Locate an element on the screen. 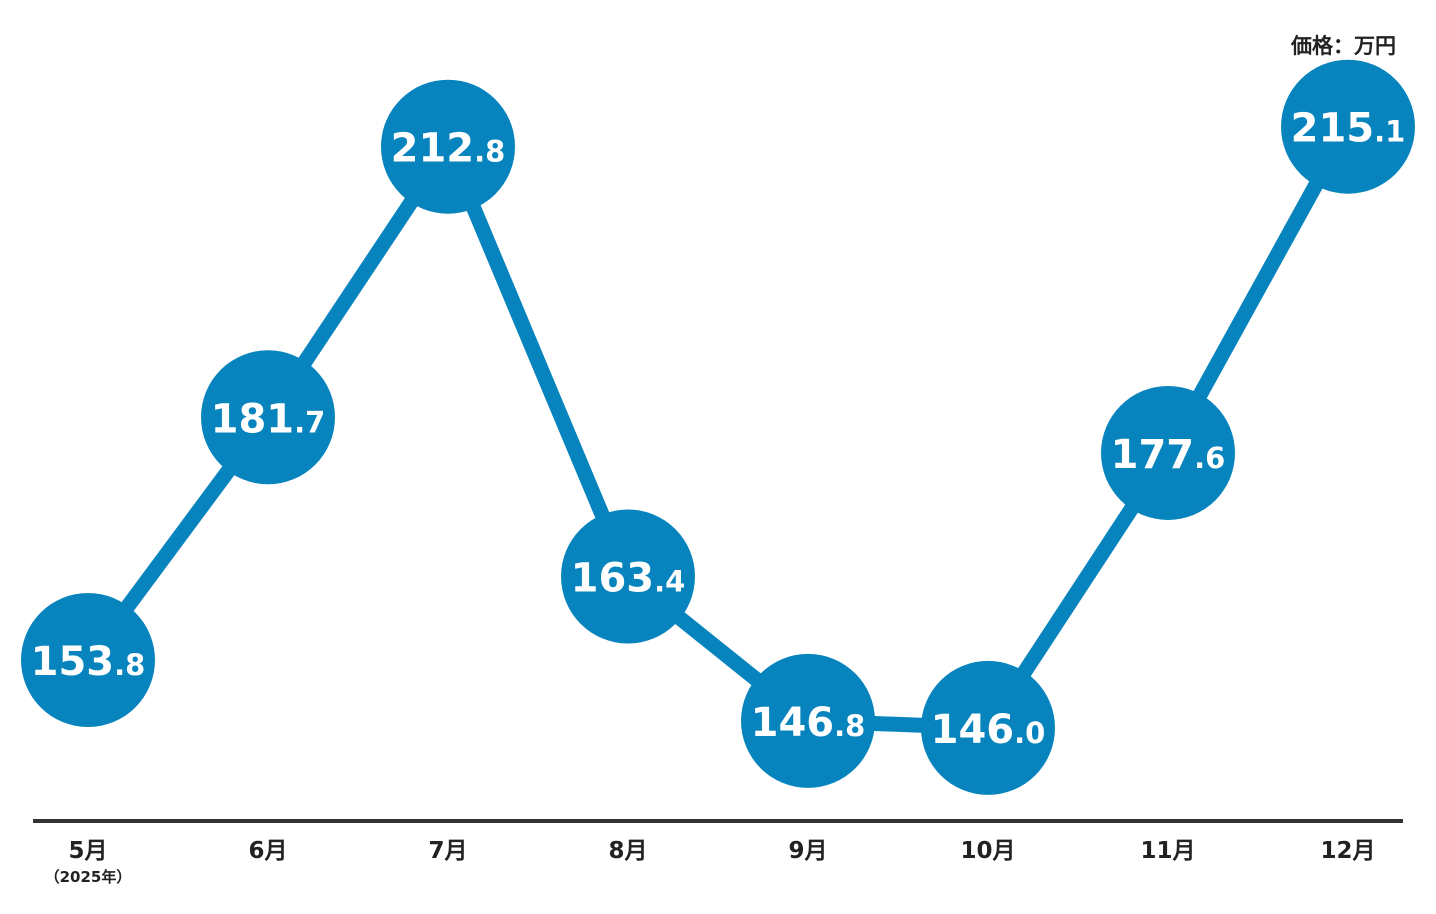 This screenshot has width=1436, height=914. x-tick-label: 8月 is located at coordinates (627, 851).